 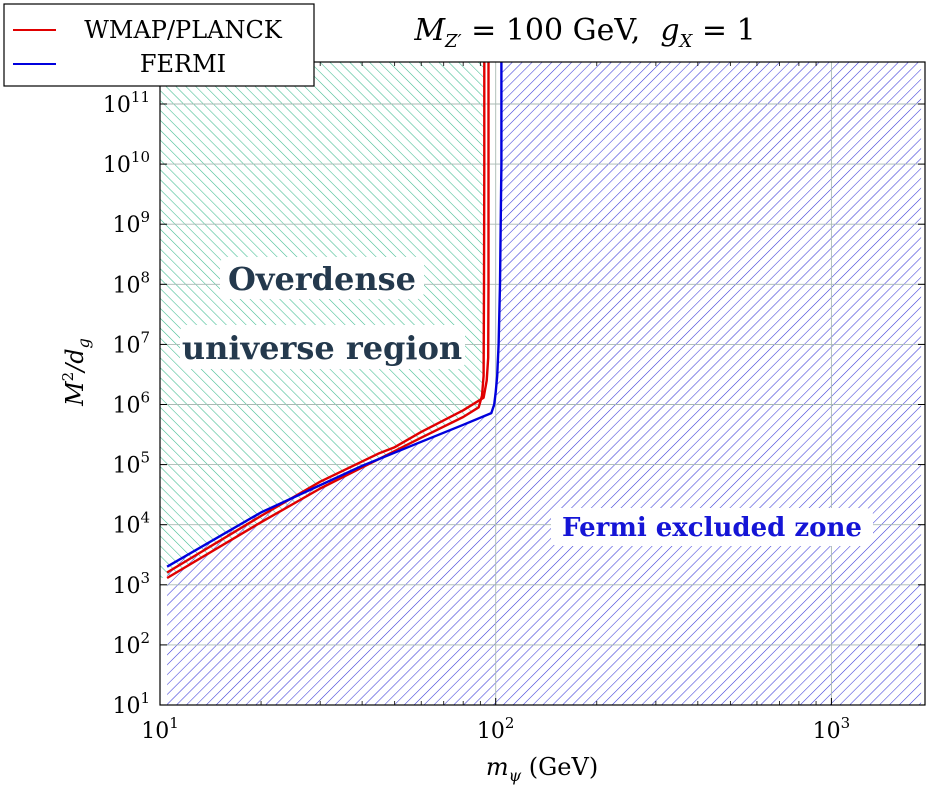 What do you see at coordinates (496, 729) in the screenshot?
I see `x-tick-label: 10²` at bounding box center [496, 729].